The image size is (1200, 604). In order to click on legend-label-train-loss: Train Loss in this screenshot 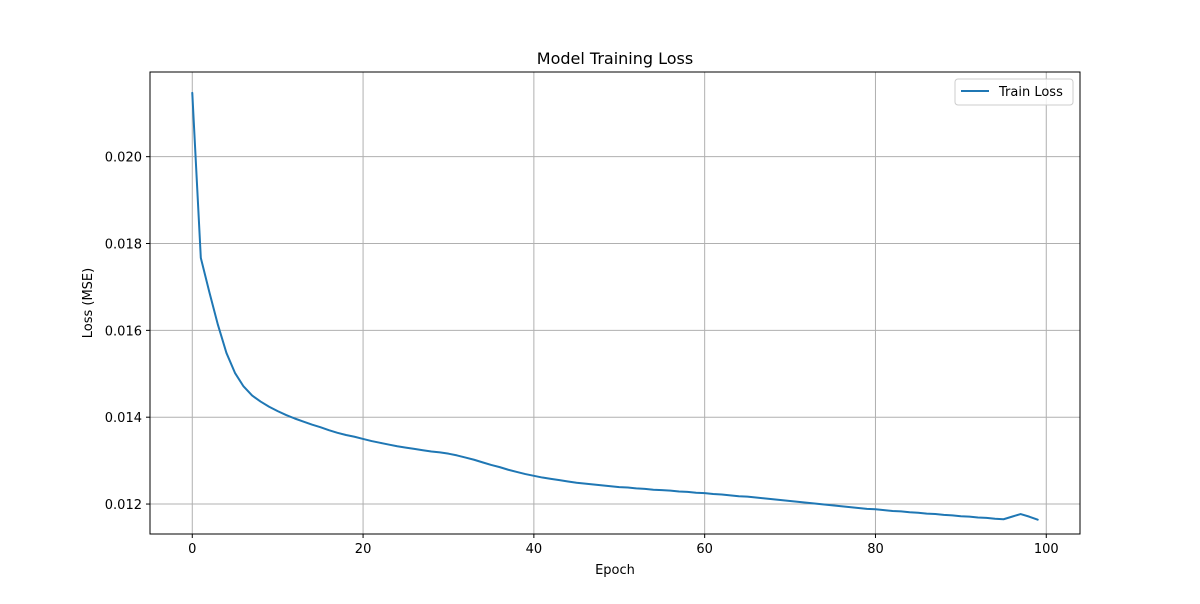, I will do `click(1030, 92)`.